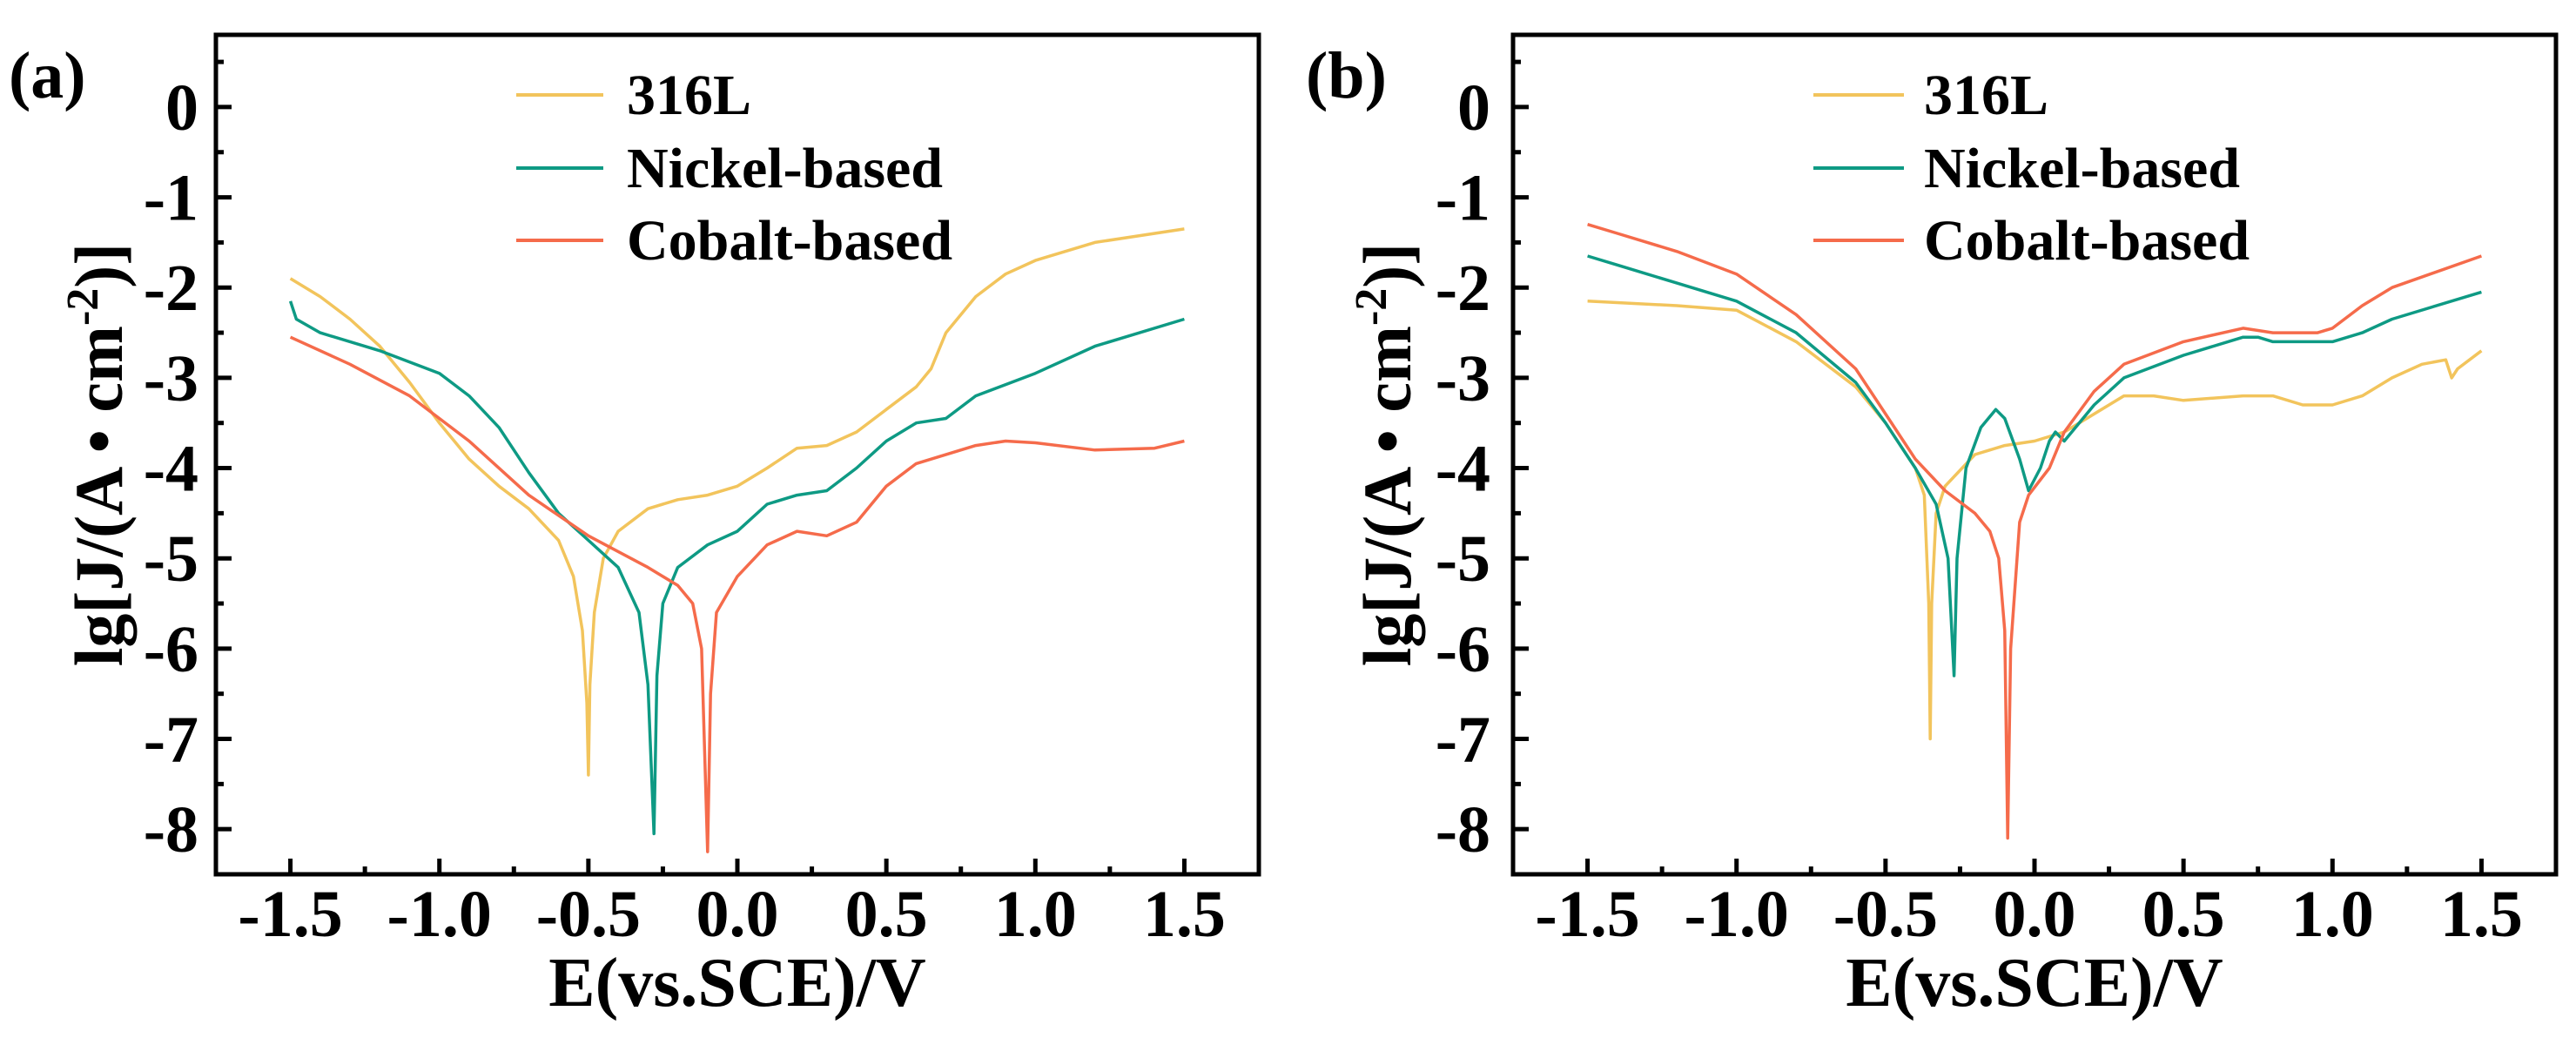 The image size is (2576, 1038). I want to click on series-line-nickel-based, so click(2034, 465).